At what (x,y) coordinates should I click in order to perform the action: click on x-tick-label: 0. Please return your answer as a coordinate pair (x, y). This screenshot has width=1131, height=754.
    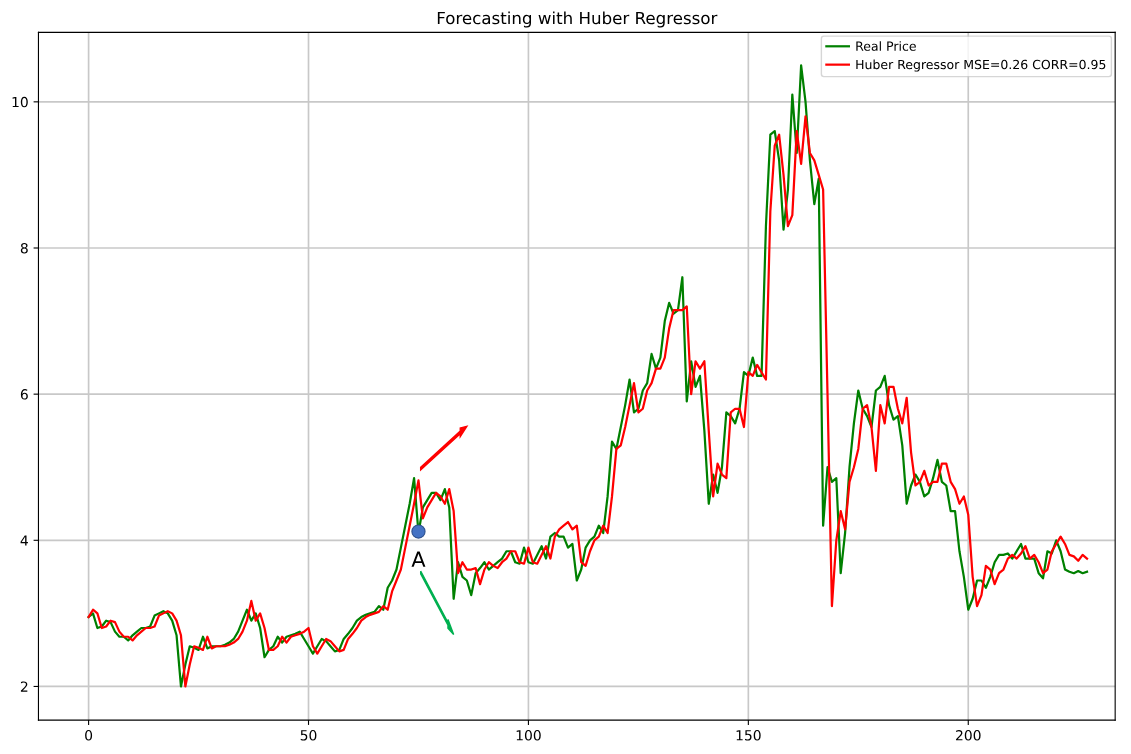
    Looking at the image, I should click on (89, 735).